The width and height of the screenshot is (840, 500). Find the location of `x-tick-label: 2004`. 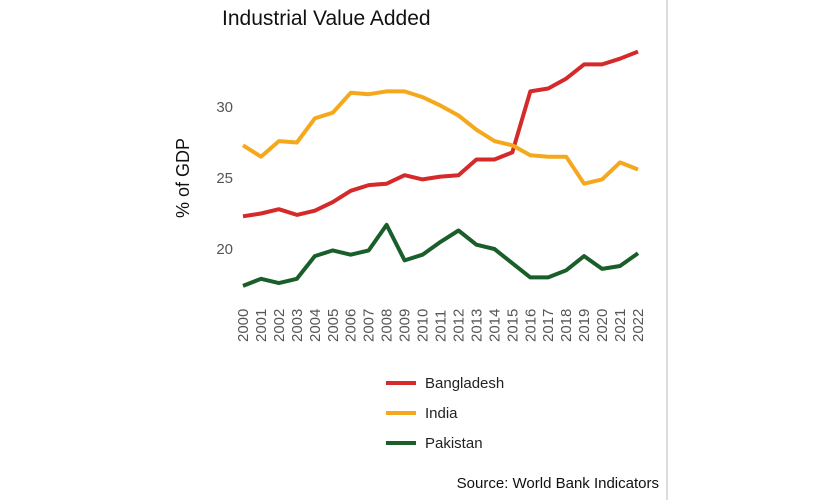

x-tick-label: 2004 is located at coordinates (315, 325).